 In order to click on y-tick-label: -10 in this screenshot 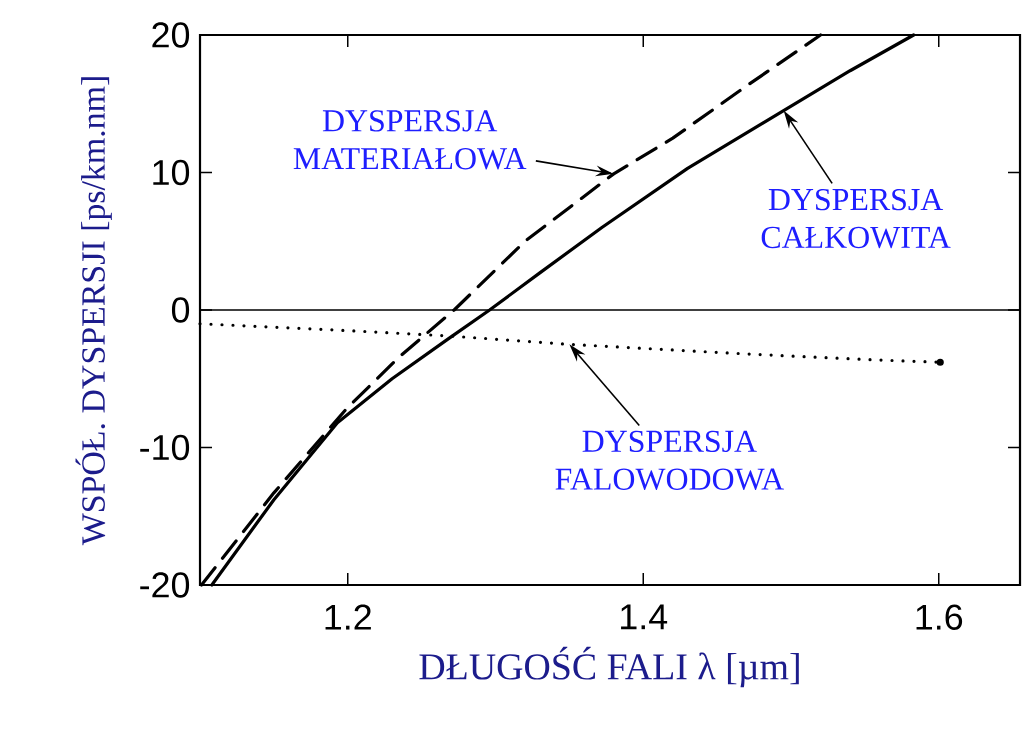, I will do `click(165, 447)`.